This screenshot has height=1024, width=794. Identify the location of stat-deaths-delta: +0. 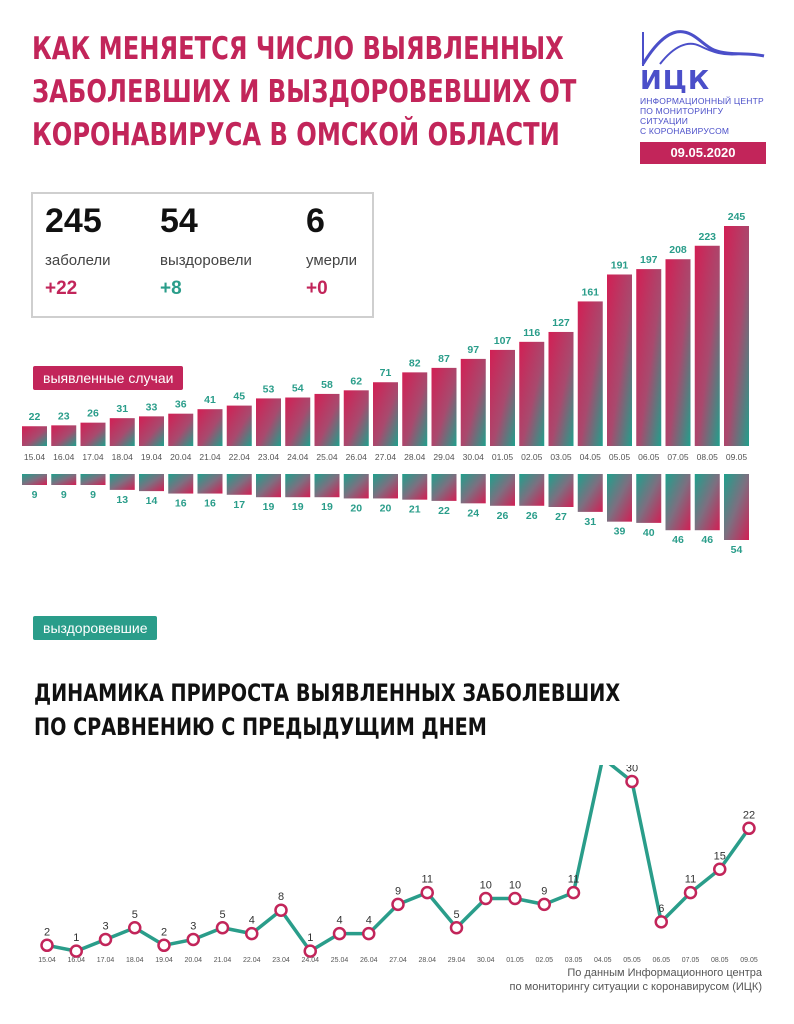
(317, 288).